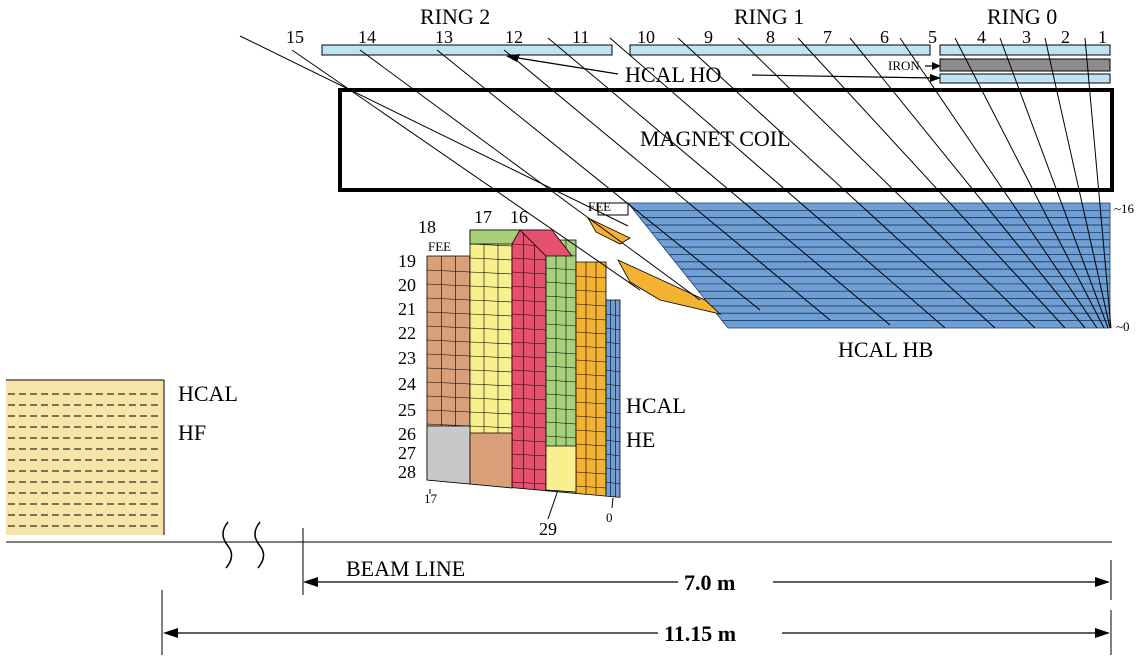  What do you see at coordinates (565, 65) in the screenshot?
I see `ho-arrow-left` at bounding box center [565, 65].